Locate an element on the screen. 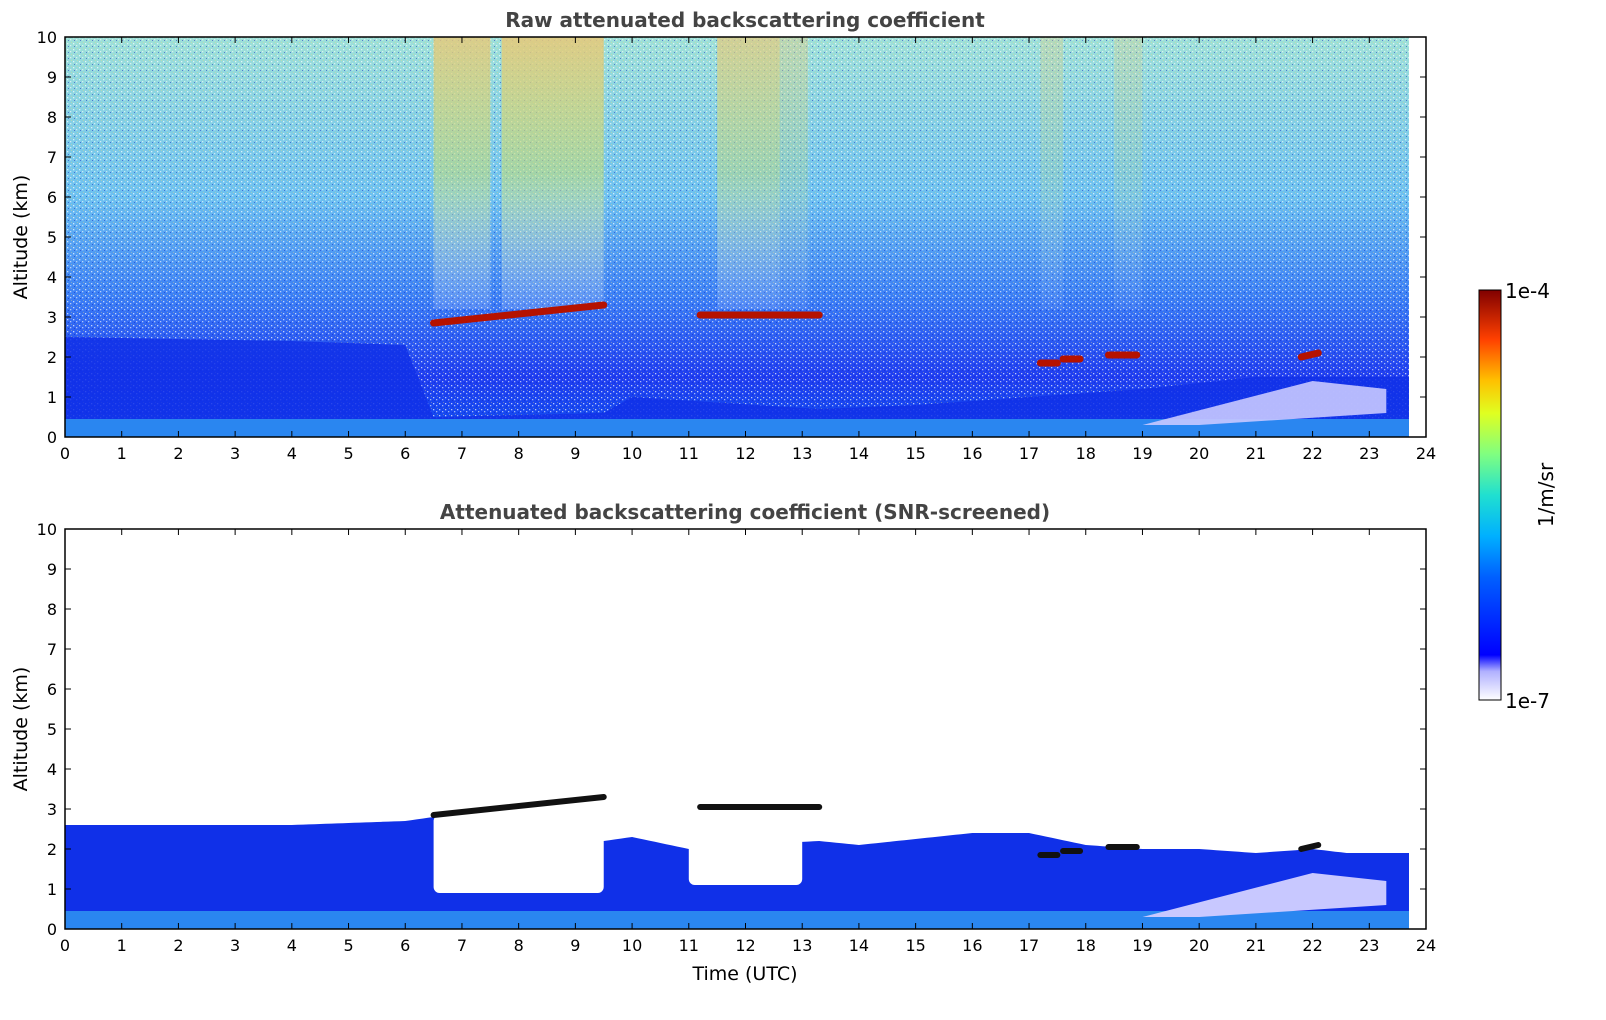 The height and width of the screenshot is (1020, 1606). boundary-layer is located at coordinates (737, 387).